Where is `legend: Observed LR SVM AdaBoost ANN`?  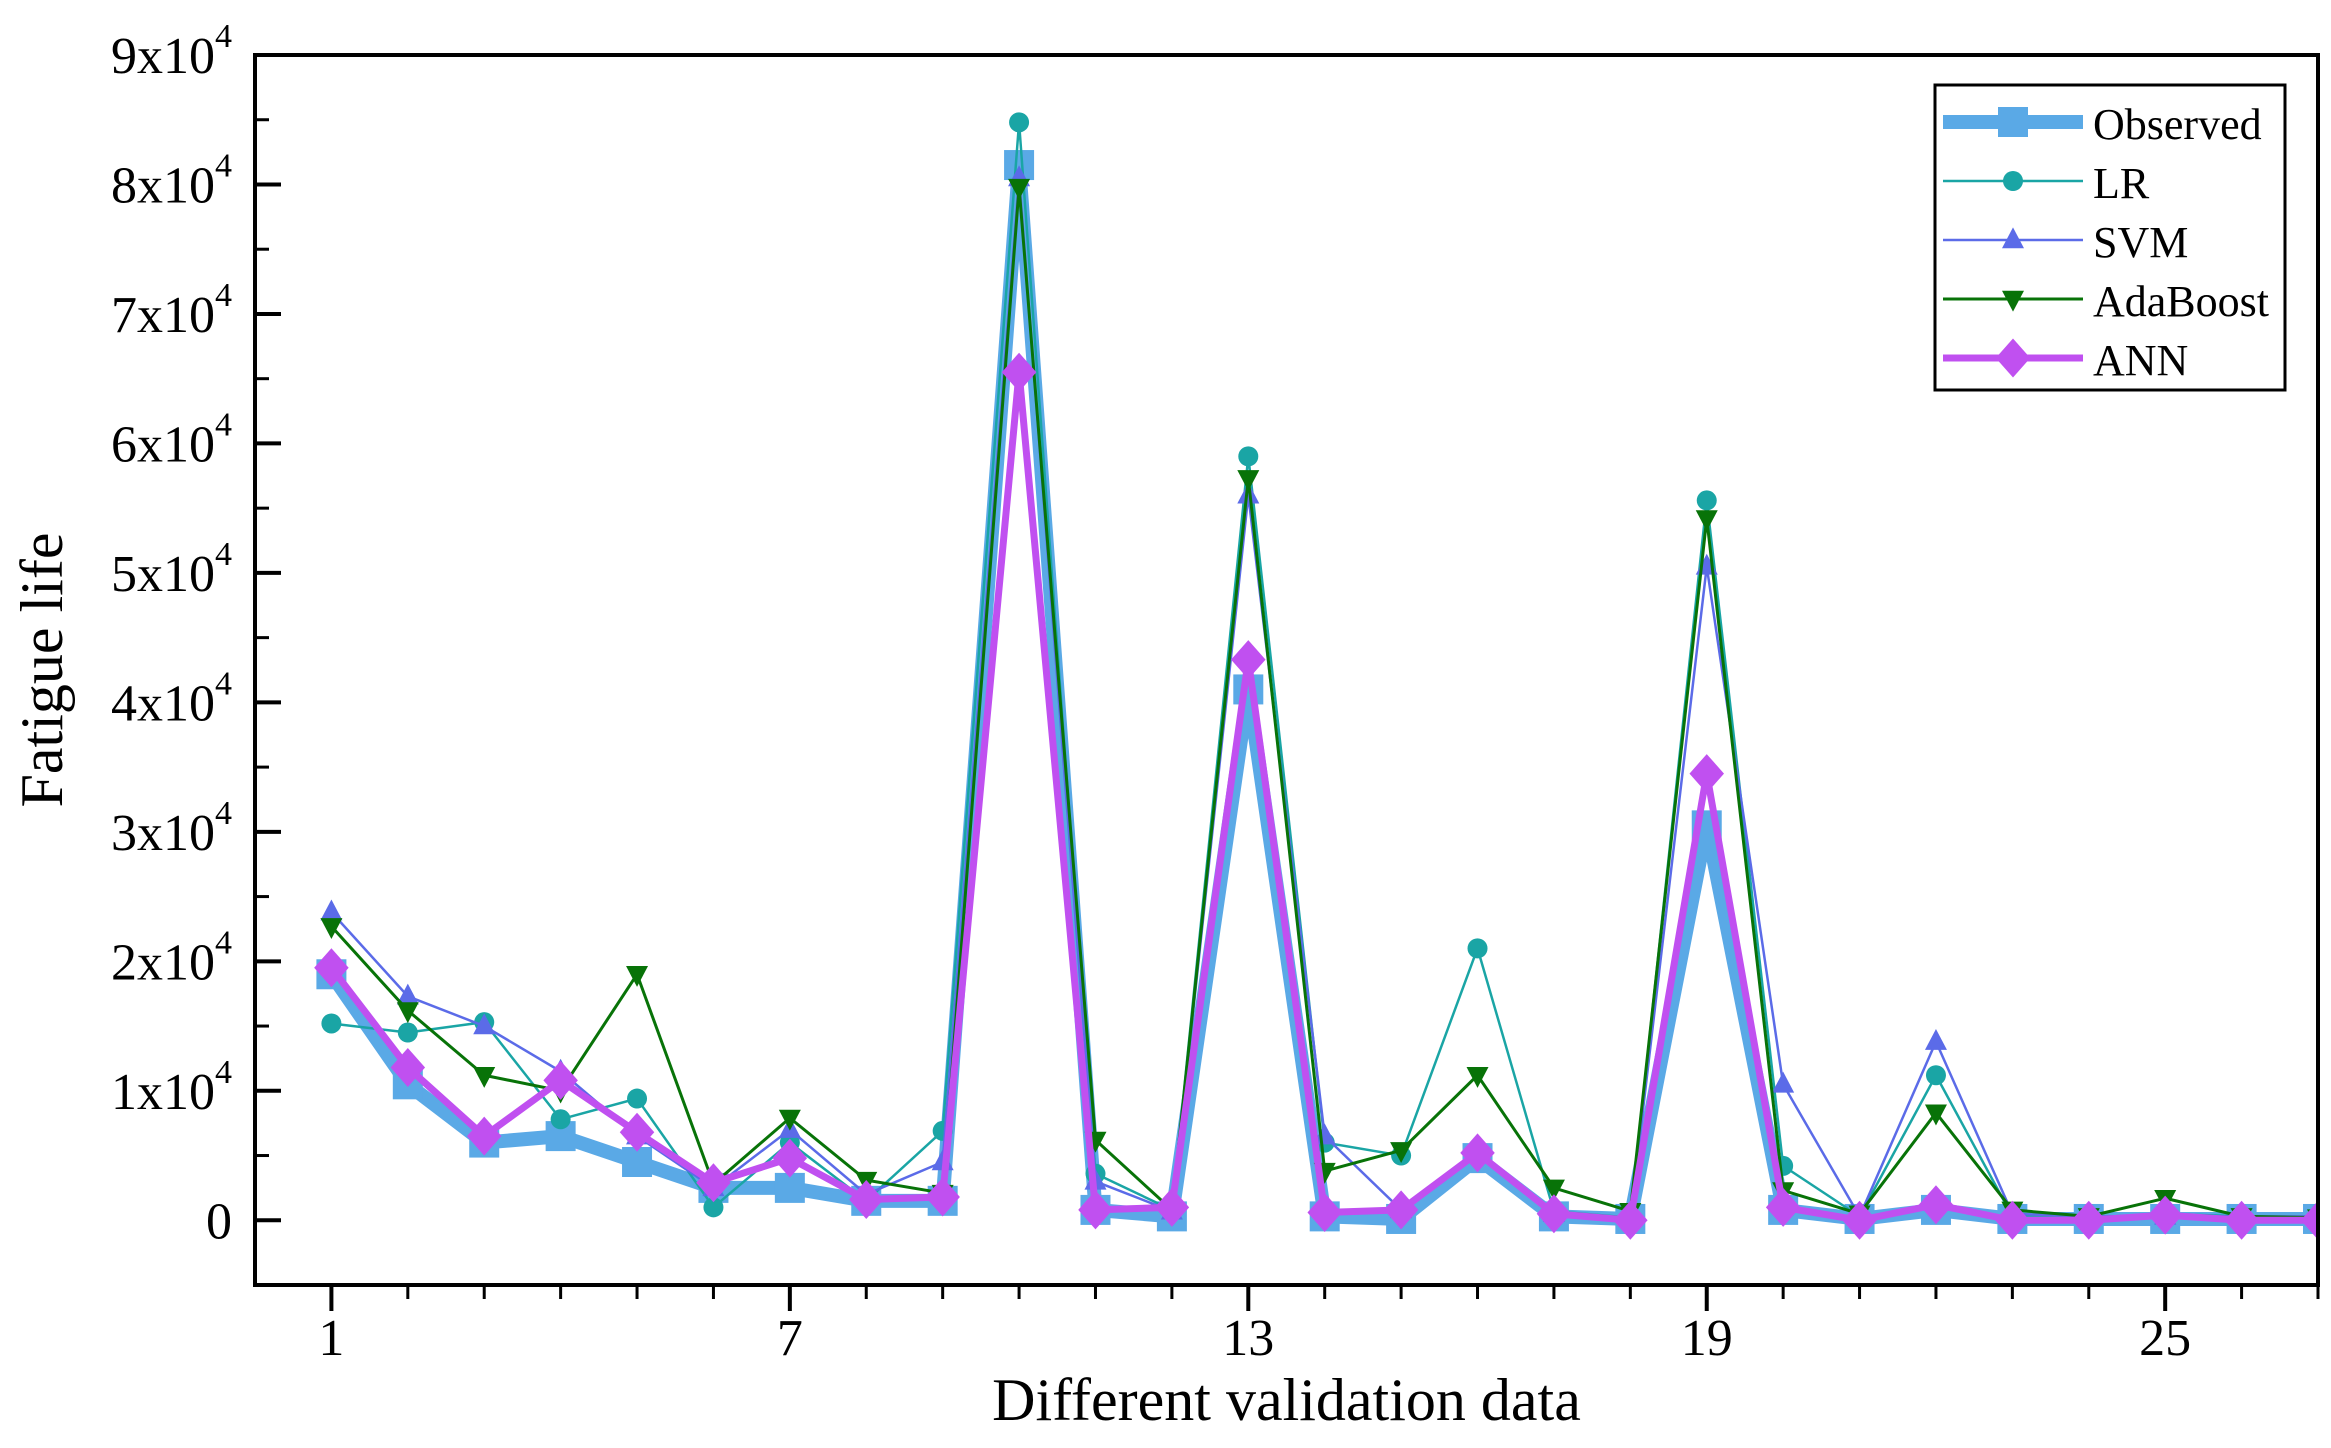 legend: Observed LR SVM AdaBoost ANN is located at coordinates (2110, 237).